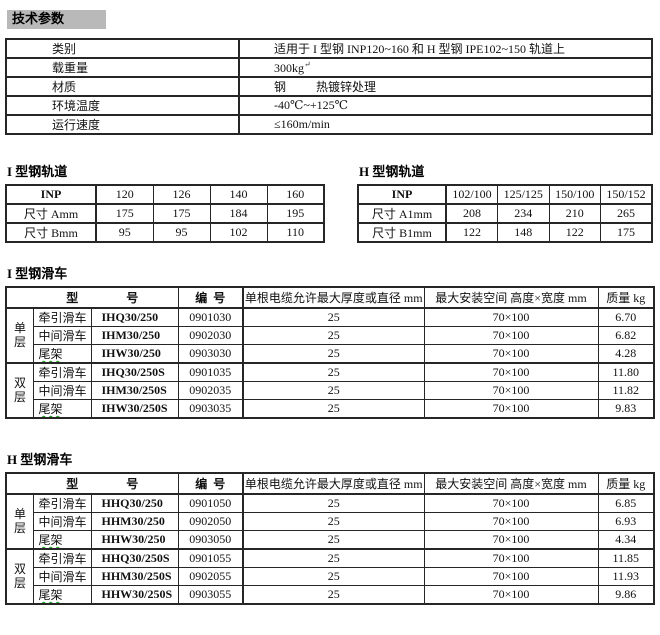  I want to click on table-row: INP 120 126 140 160, so click(165, 194).